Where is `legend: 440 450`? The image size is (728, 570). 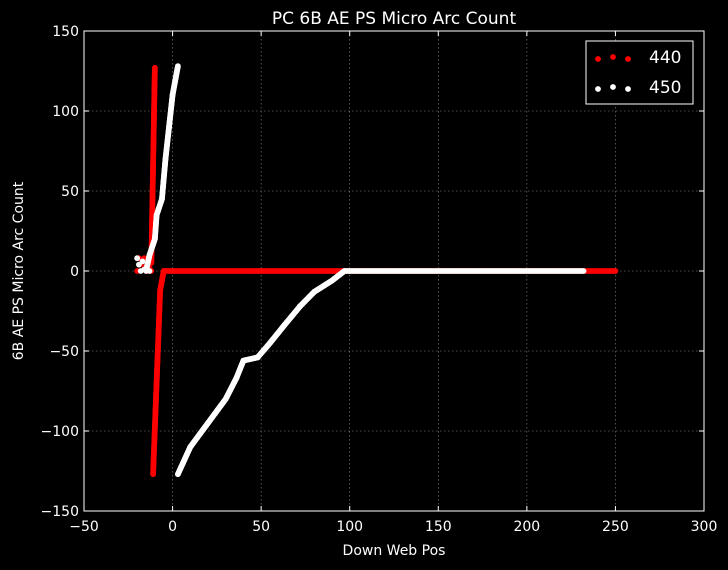
legend: 440 450 is located at coordinates (639, 72).